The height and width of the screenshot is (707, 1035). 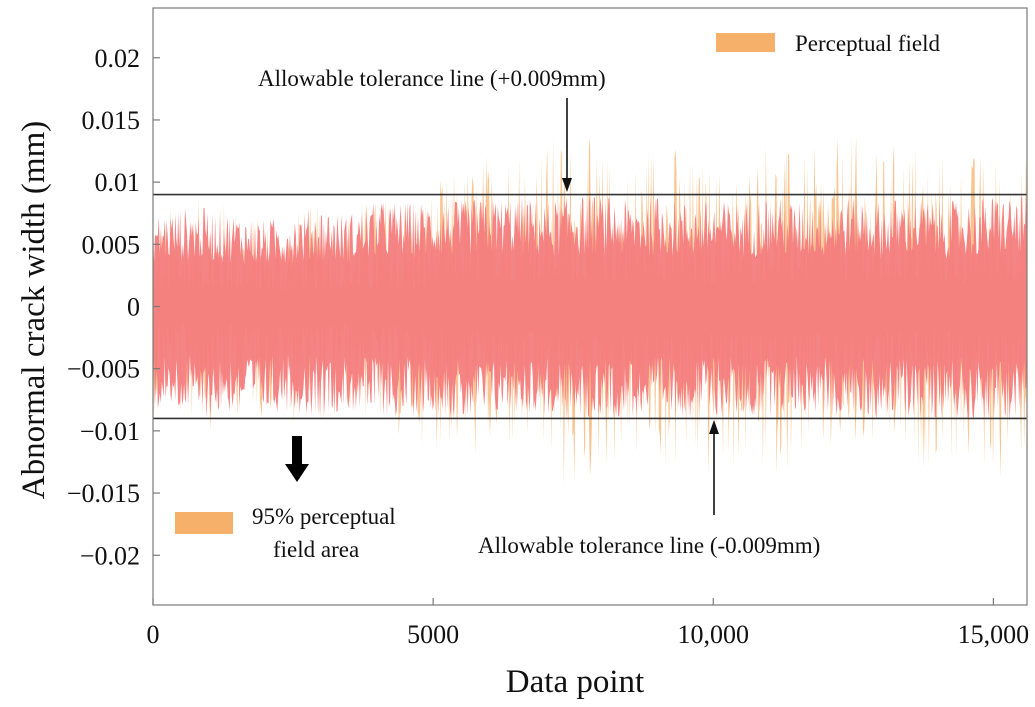 What do you see at coordinates (714, 634) in the screenshot?
I see `x-tick-label: 10,000` at bounding box center [714, 634].